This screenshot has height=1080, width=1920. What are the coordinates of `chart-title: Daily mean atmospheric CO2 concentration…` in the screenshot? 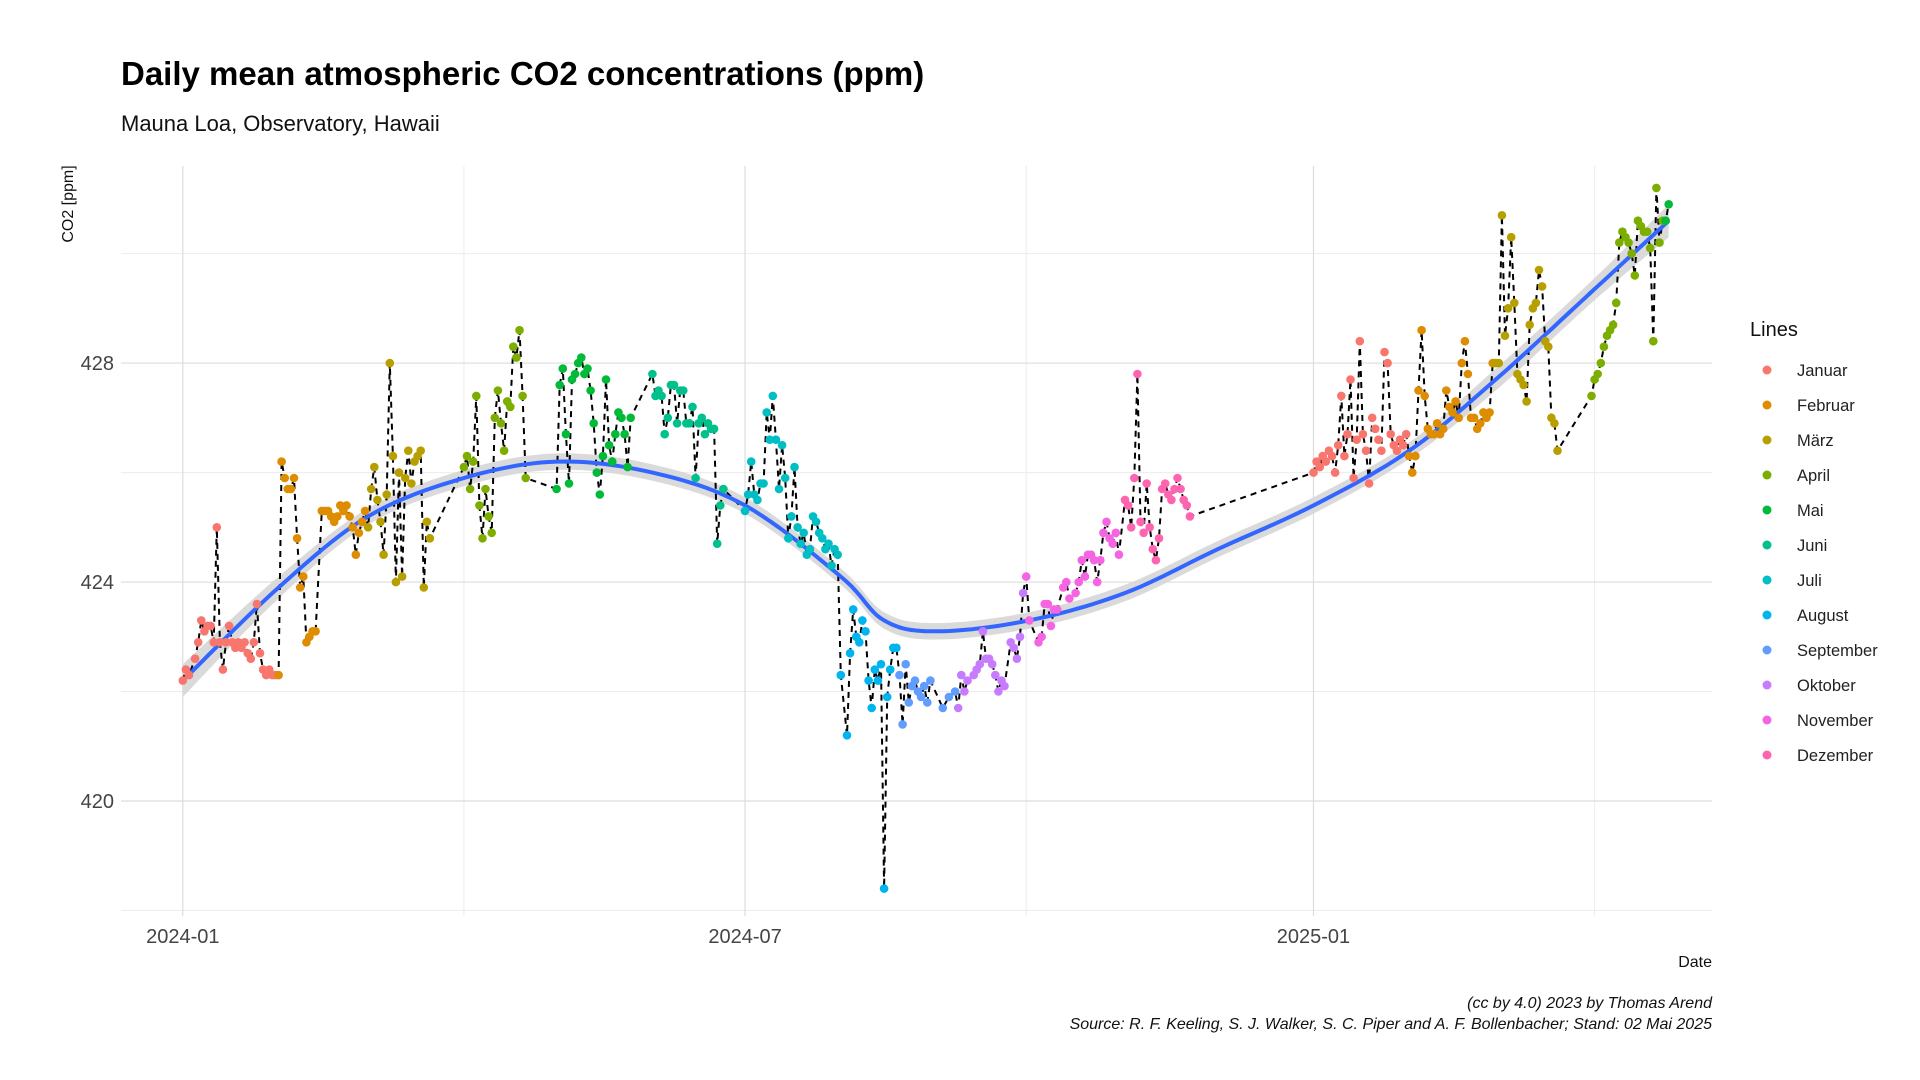 It's located at (522, 73).